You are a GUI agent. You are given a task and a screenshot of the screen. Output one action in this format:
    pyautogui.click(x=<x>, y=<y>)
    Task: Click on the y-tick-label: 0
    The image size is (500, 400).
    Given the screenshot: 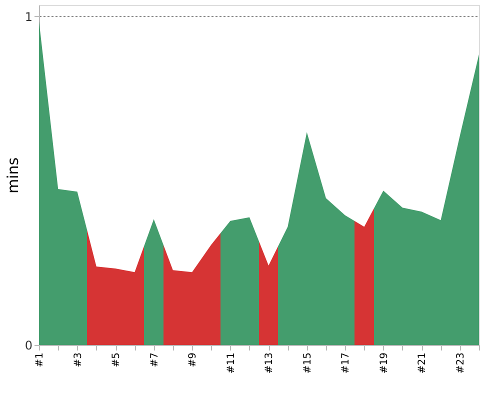 What is the action you would take?
    pyautogui.click(x=28, y=345)
    